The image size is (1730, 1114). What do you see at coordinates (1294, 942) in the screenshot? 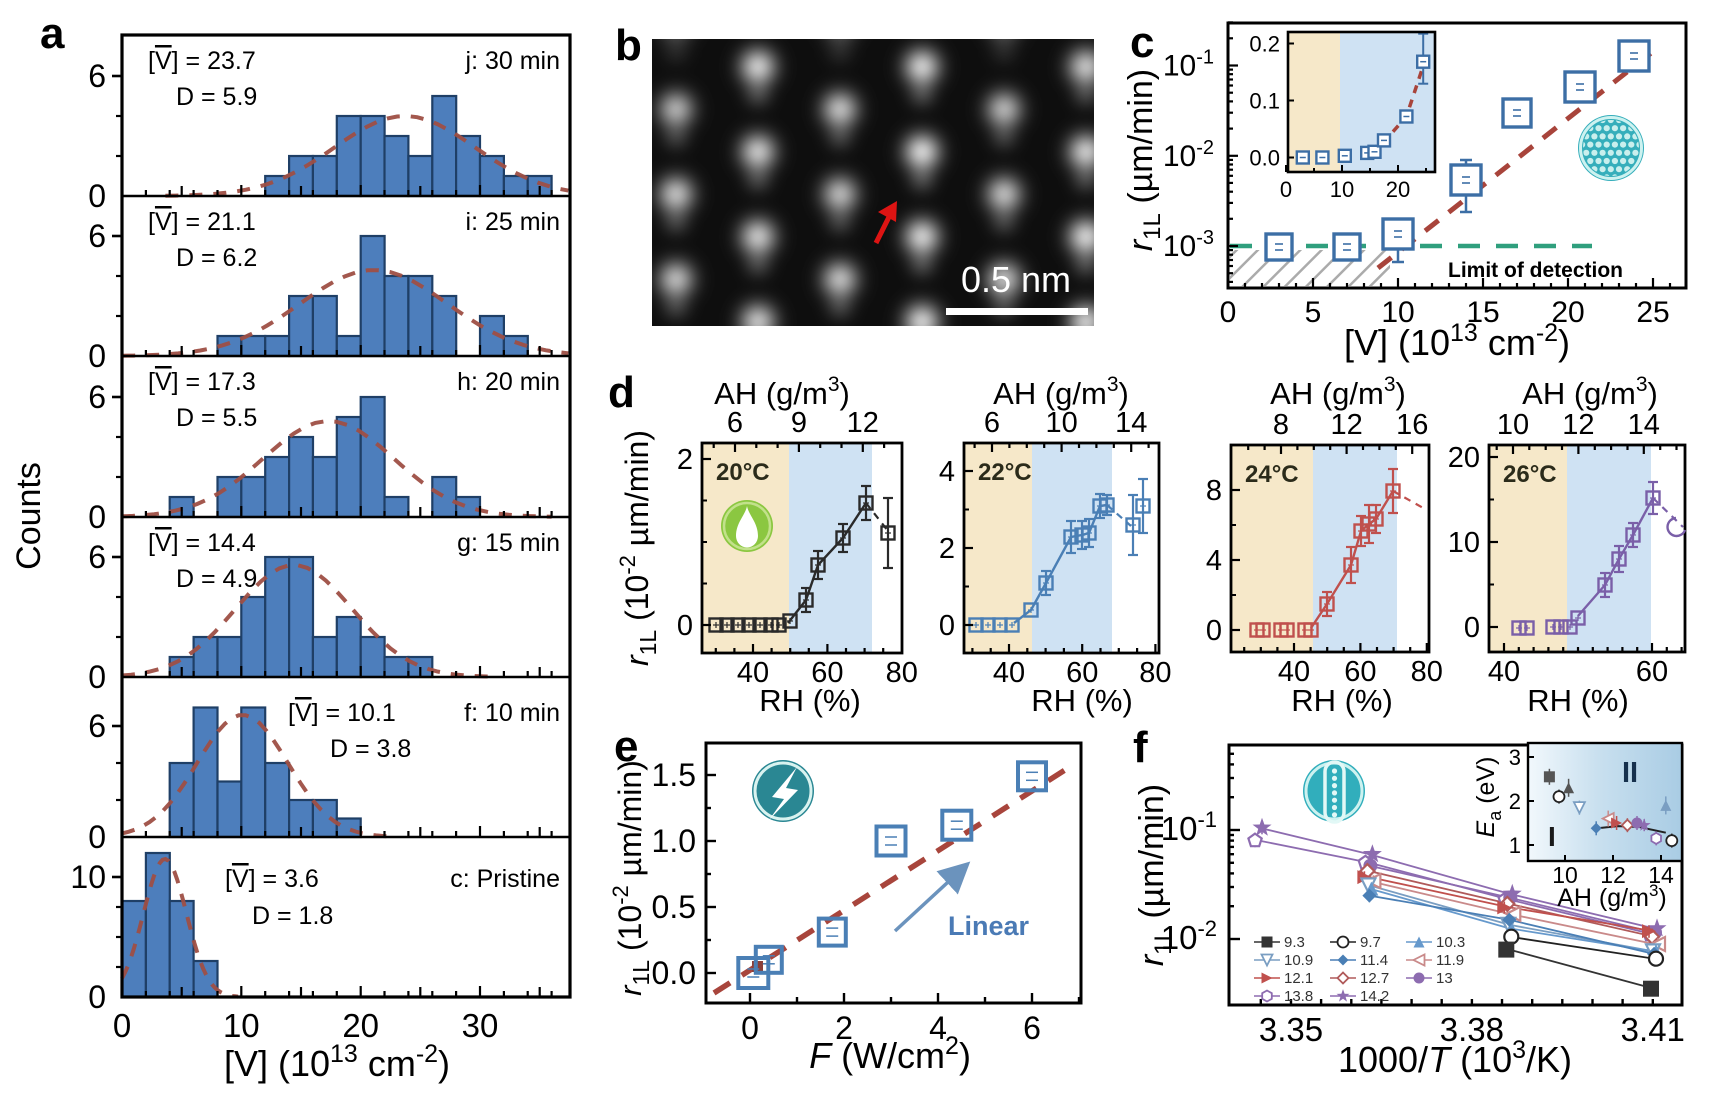
I see `svg-text: 9.3` at bounding box center [1294, 942].